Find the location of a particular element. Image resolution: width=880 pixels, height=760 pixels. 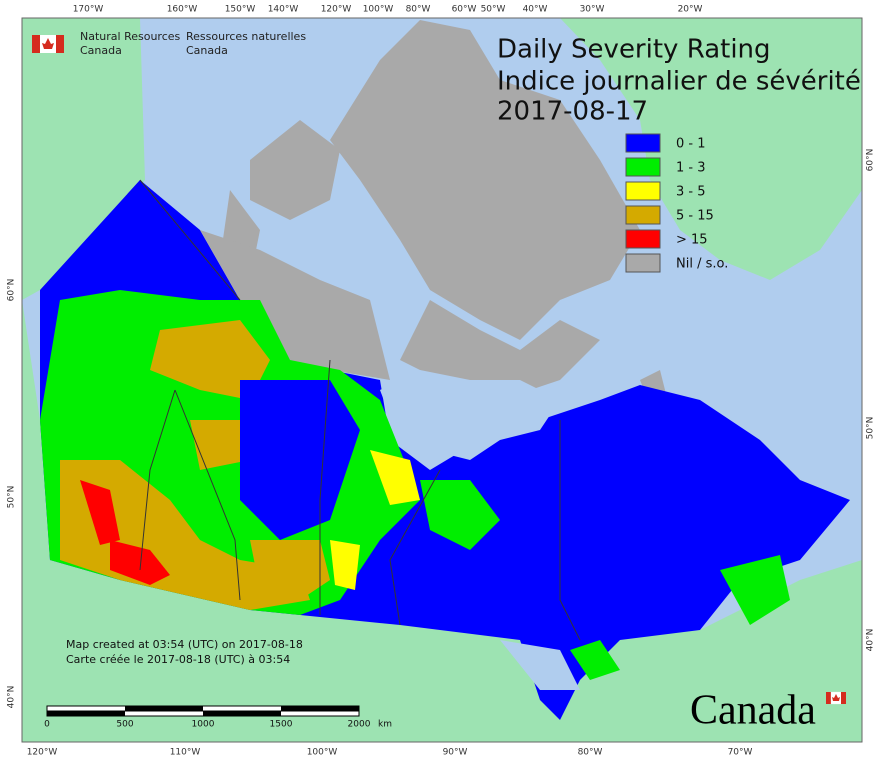

agency-flag is located at coordinates (48, 44).